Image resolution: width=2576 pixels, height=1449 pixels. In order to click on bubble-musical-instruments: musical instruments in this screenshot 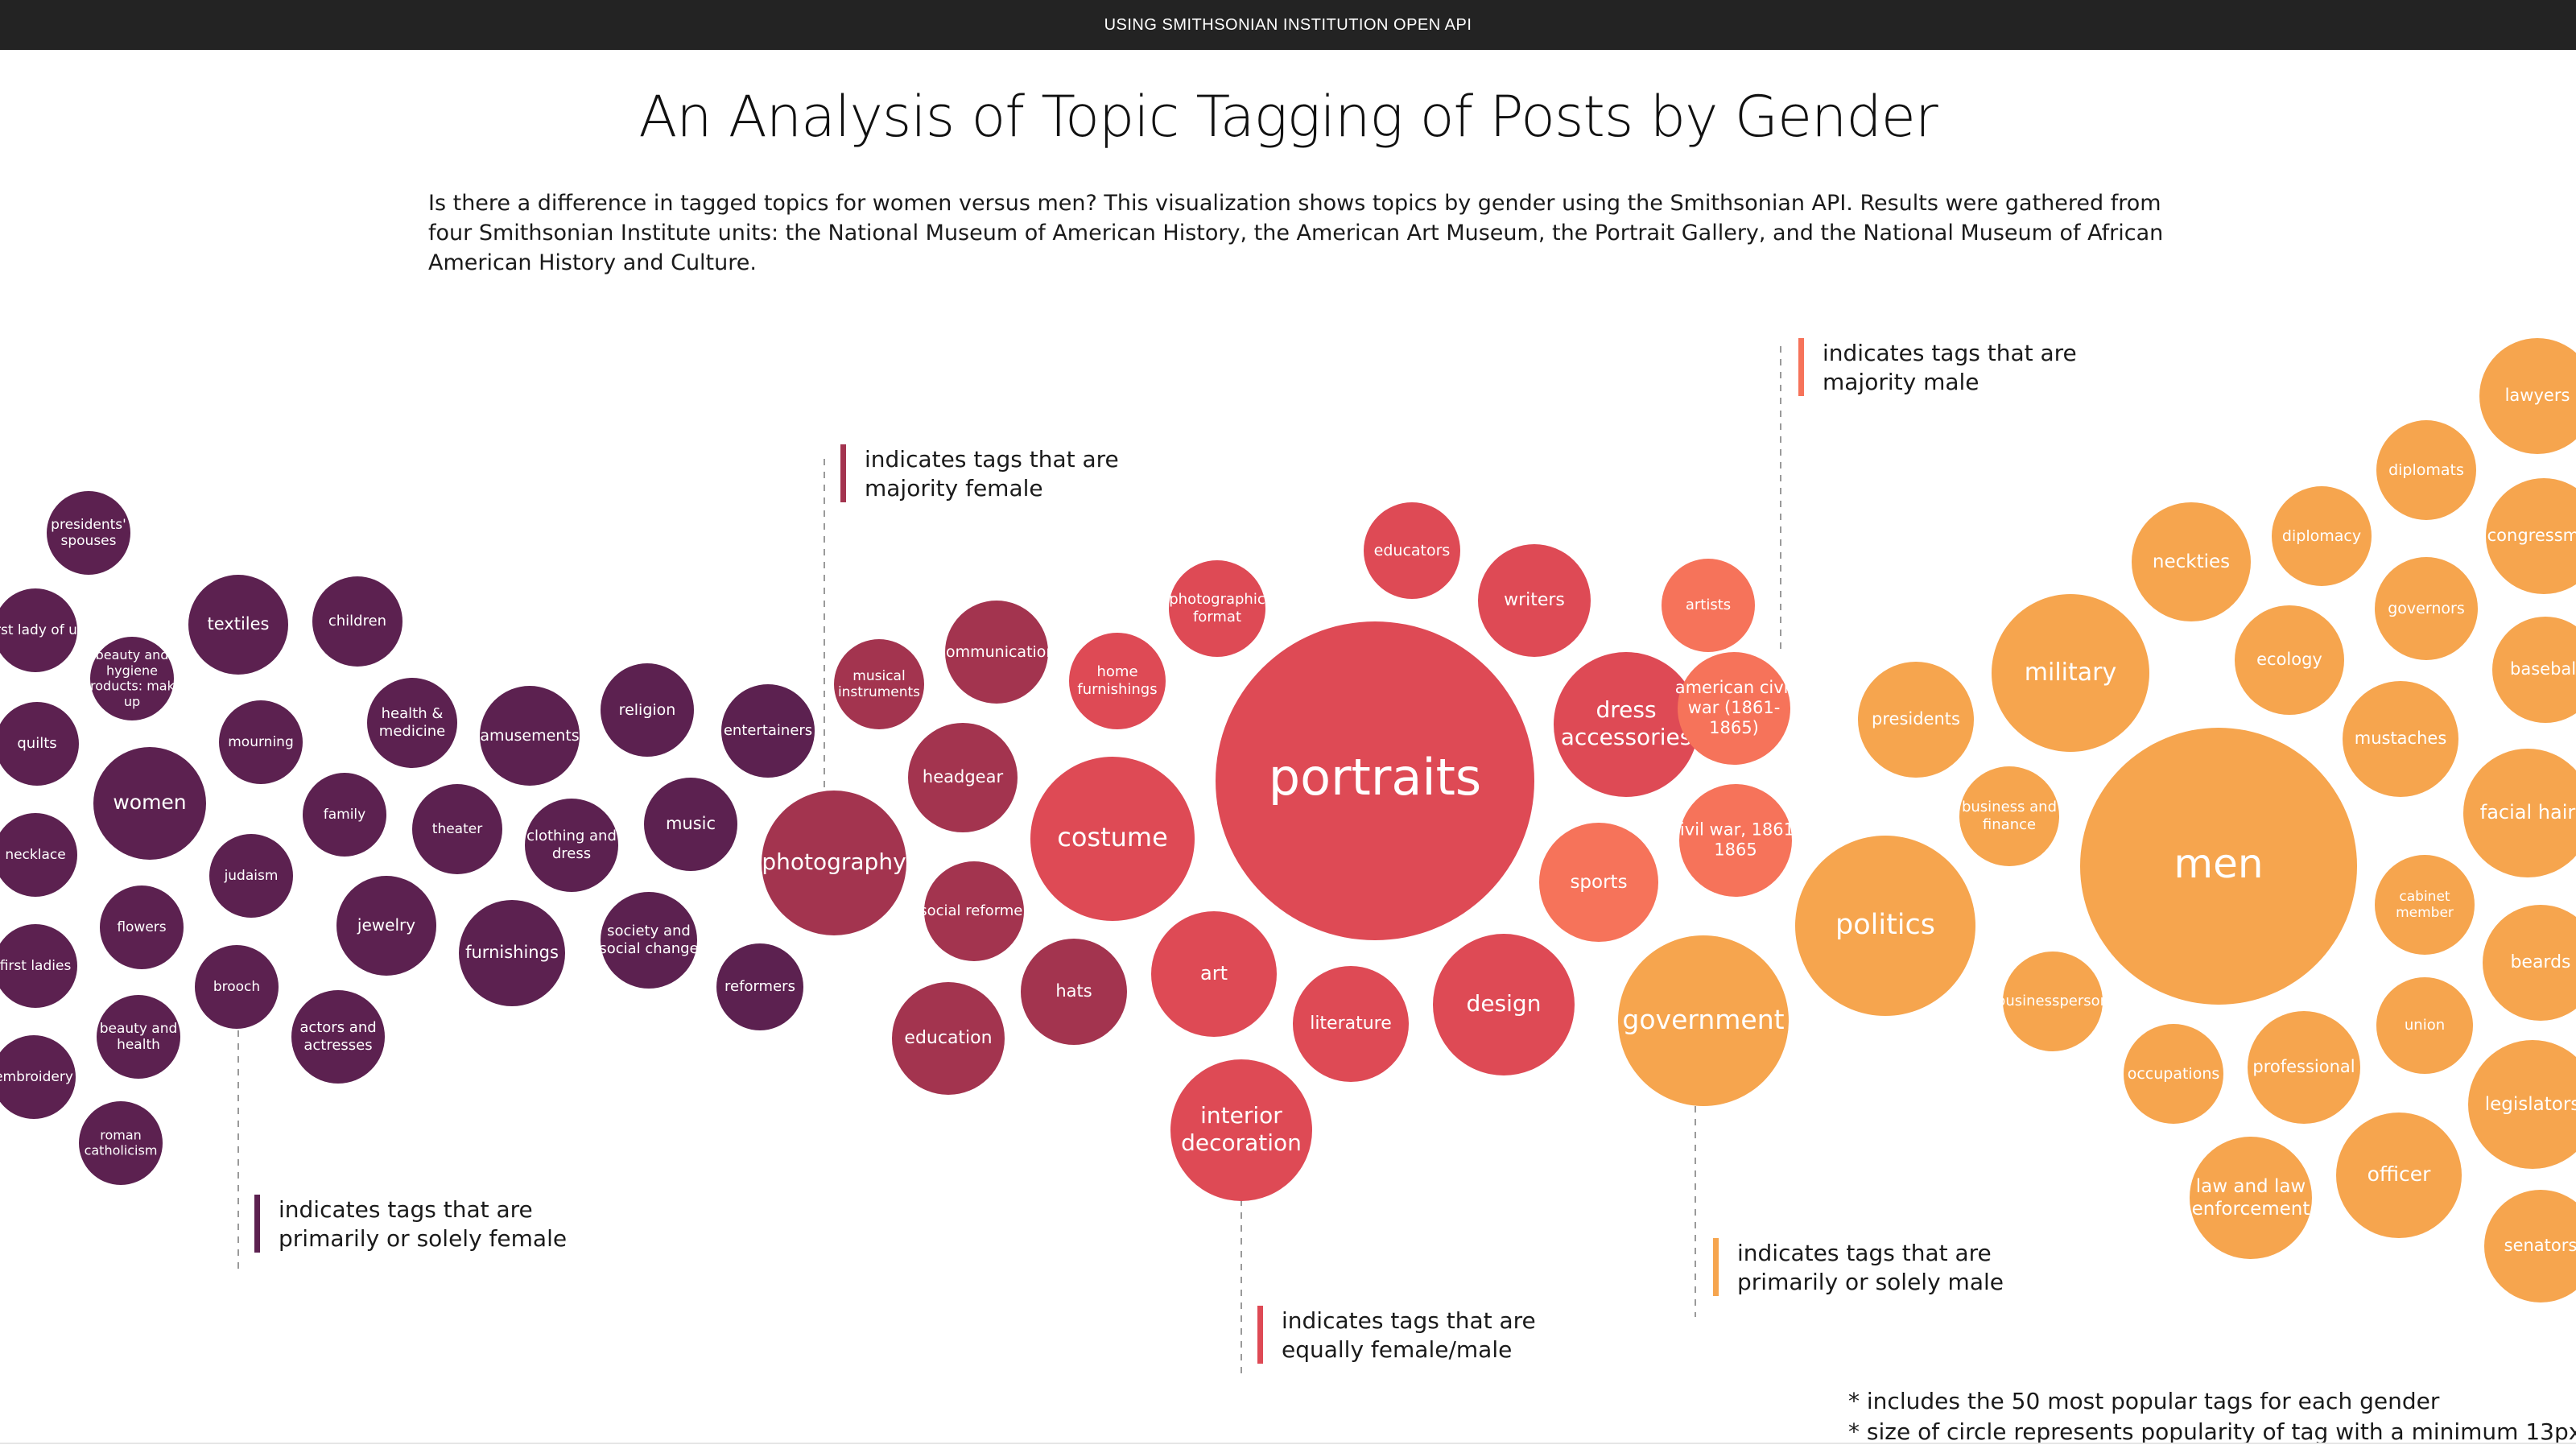, I will do `click(879, 684)`.